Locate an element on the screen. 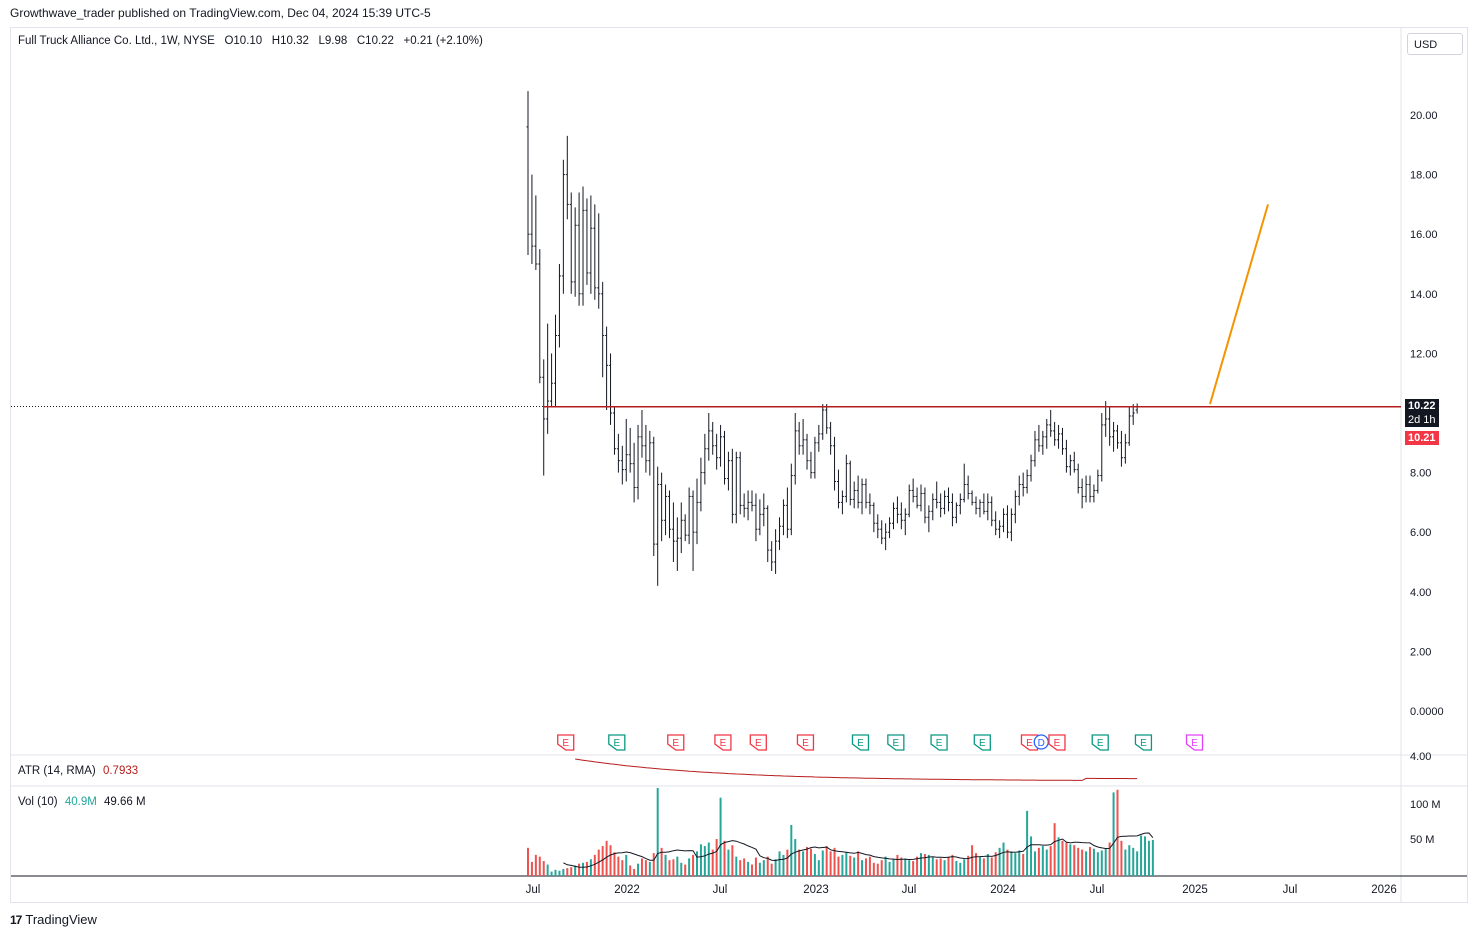 This screenshot has width=1477, height=939. price-axis-tick: 18.00 is located at coordinates (1424, 176).